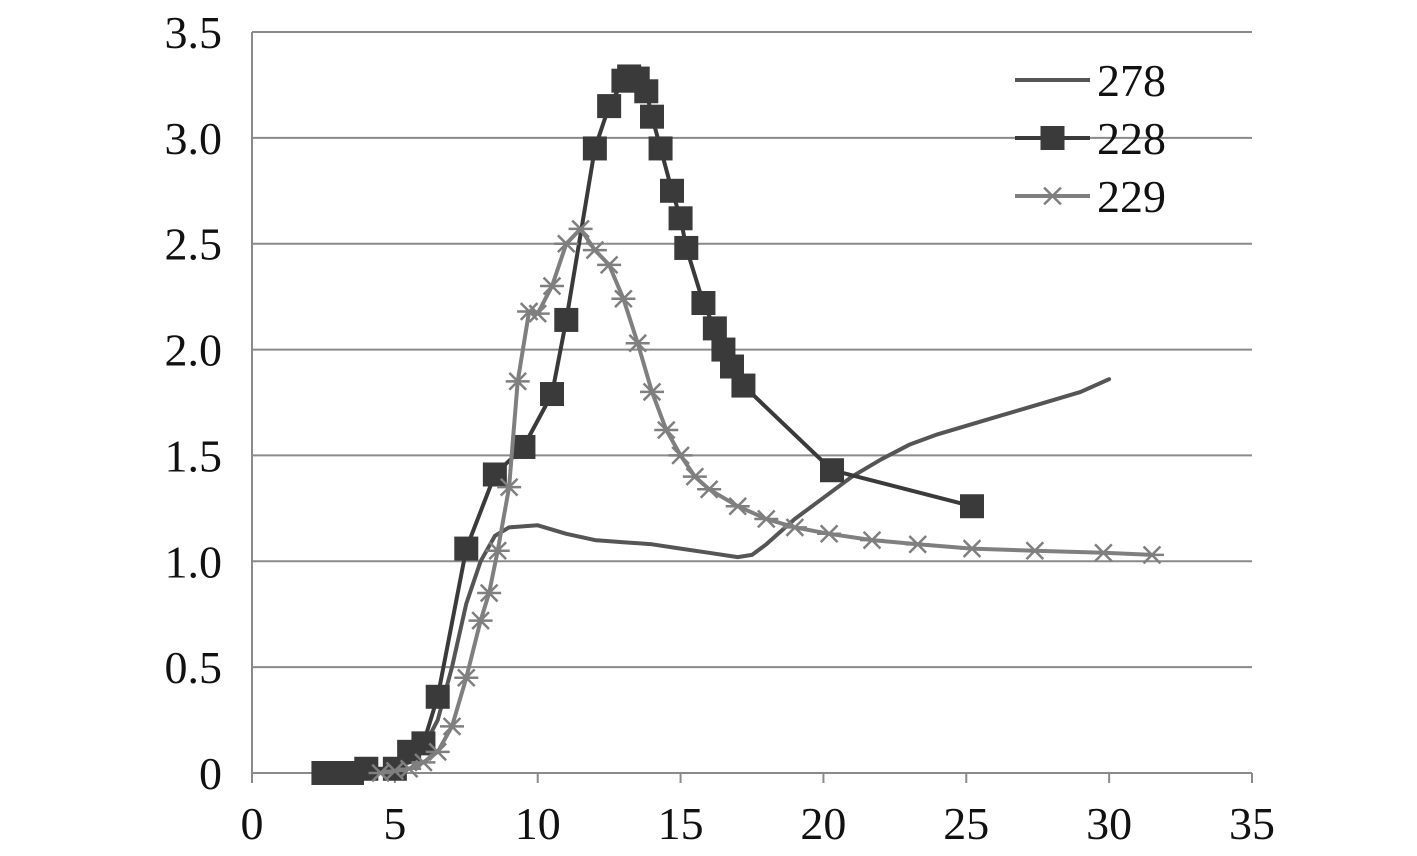 The width and height of the screenshot is (1417, 856). What do you see at coordinates (194, 667) in the screenshot?
I see `y-tick-label: 0.5` at bounding box center [194, 667].